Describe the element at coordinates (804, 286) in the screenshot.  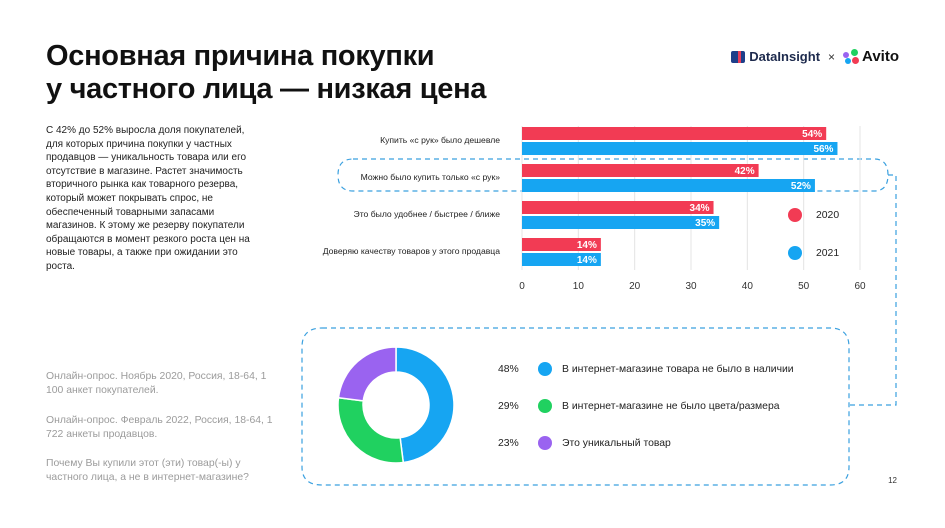
I see `x-tick-label: 50` at that location.